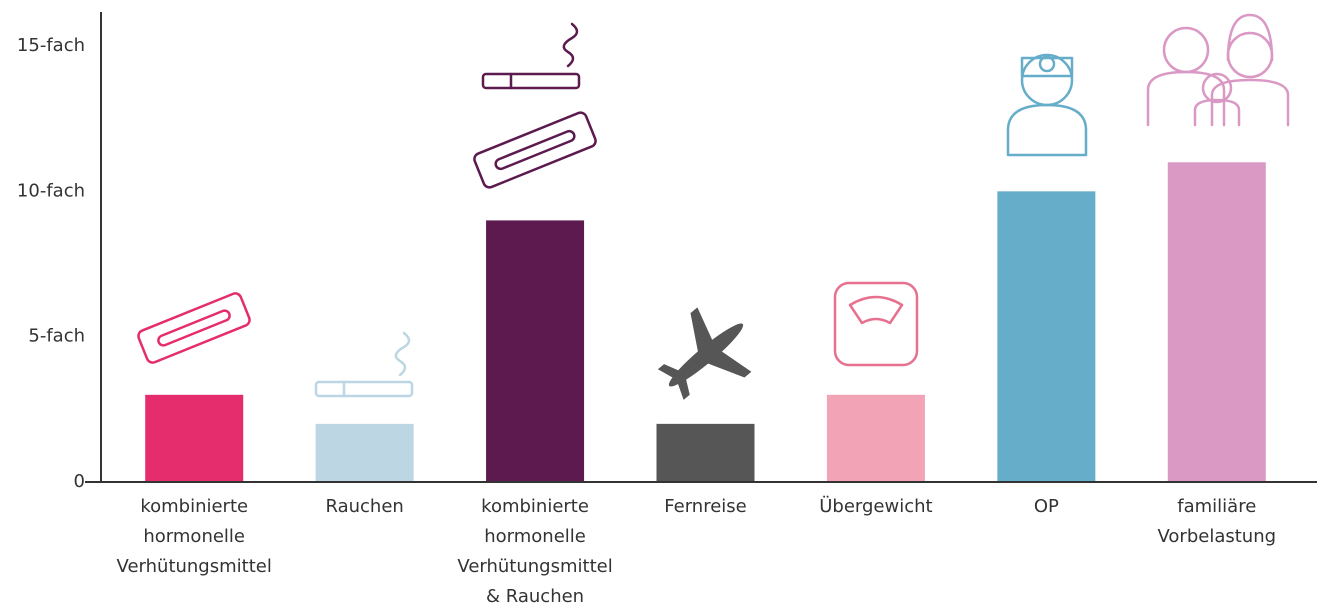  Describe the element at coordinates (876, 324) in the screenshot. I see `scale-icon` at that location.